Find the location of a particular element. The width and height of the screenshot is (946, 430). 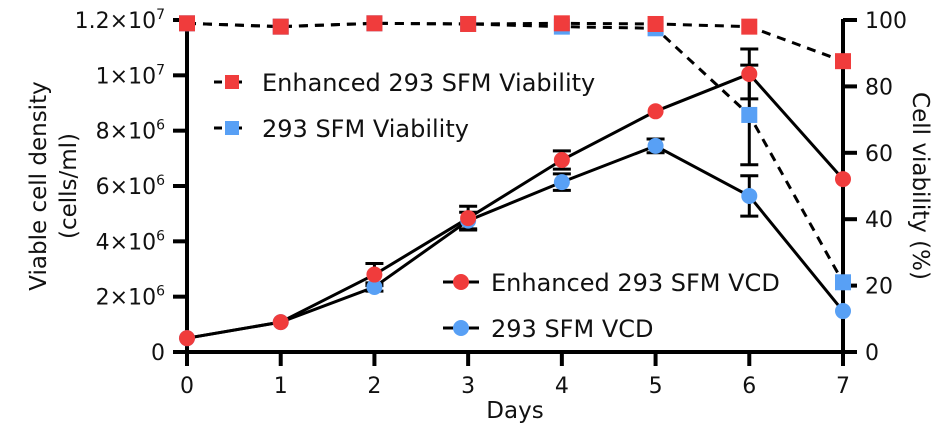

left-tick-mantissa: 2×10 is located at coordinates (126, 298).